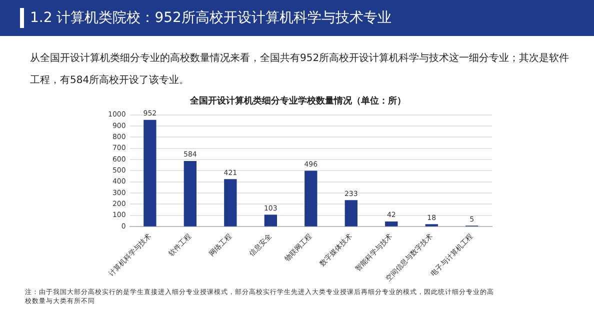 The image size is (594, 331). What do you see at coordinates (211, 18) in the screenshot?
I see `text: 1.2 计算机类院校：952所高校开设计算机科学与技术专业` at bounding box center [211, 18].